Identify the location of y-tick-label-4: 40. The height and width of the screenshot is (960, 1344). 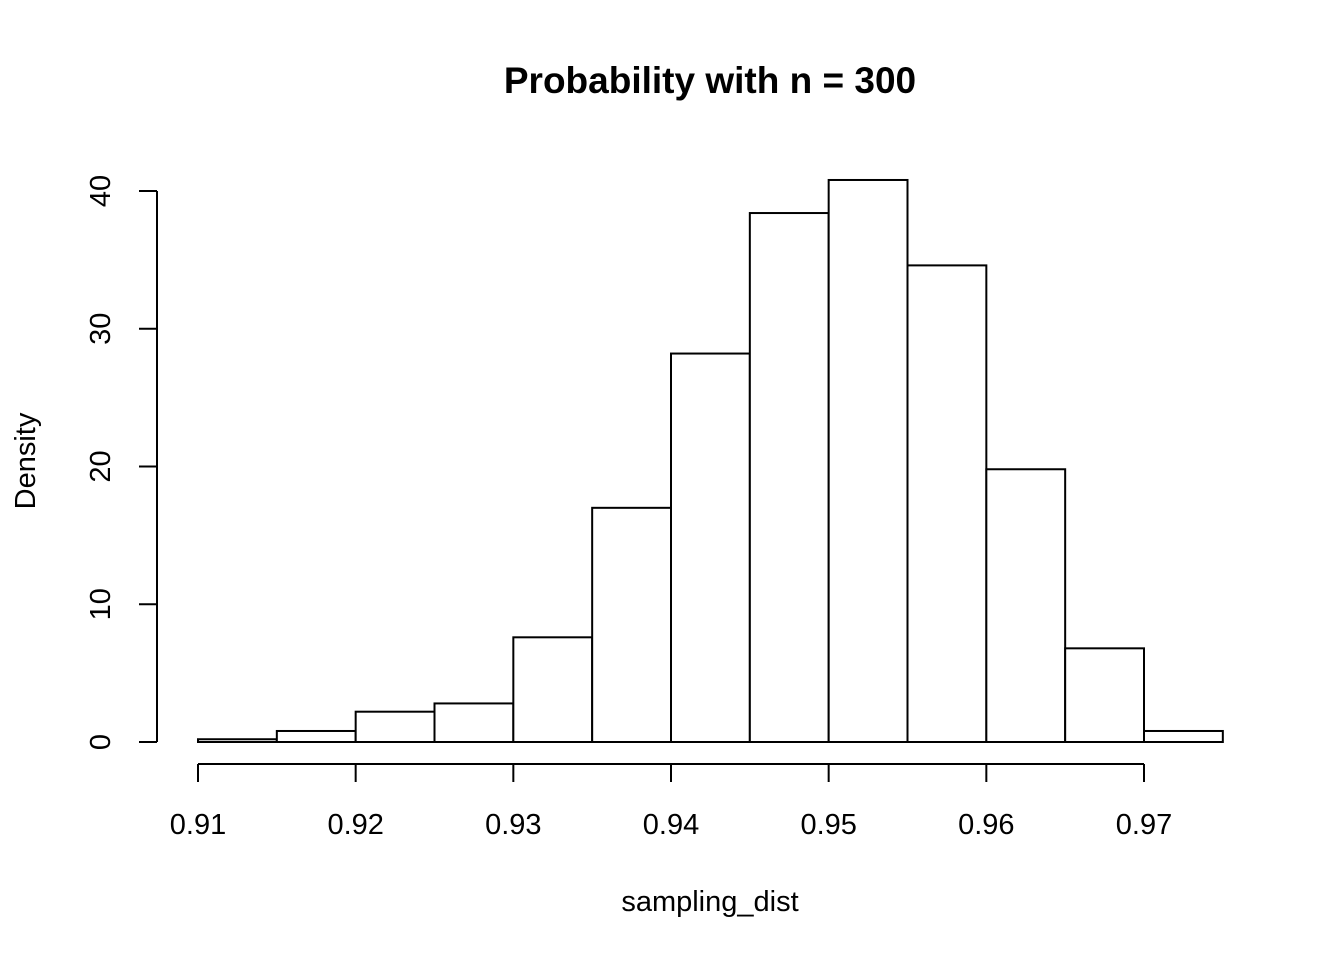
(101, 191).